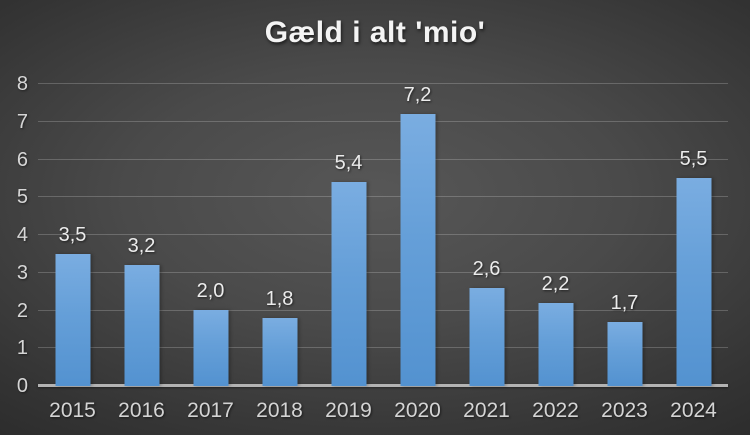 This screenshot has height=435, width=750. I want to click on bar-column-2024: 5,5 2024, so click(693, 253).